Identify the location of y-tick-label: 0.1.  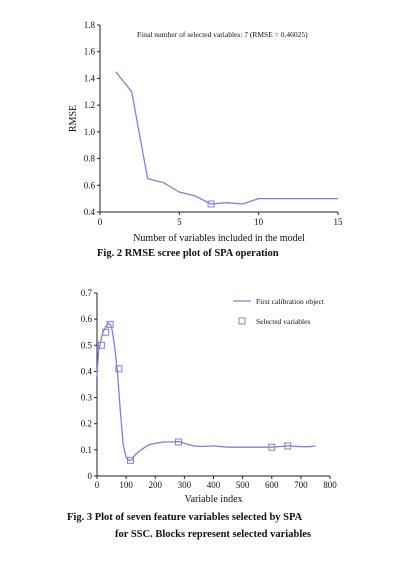
(86, 450).